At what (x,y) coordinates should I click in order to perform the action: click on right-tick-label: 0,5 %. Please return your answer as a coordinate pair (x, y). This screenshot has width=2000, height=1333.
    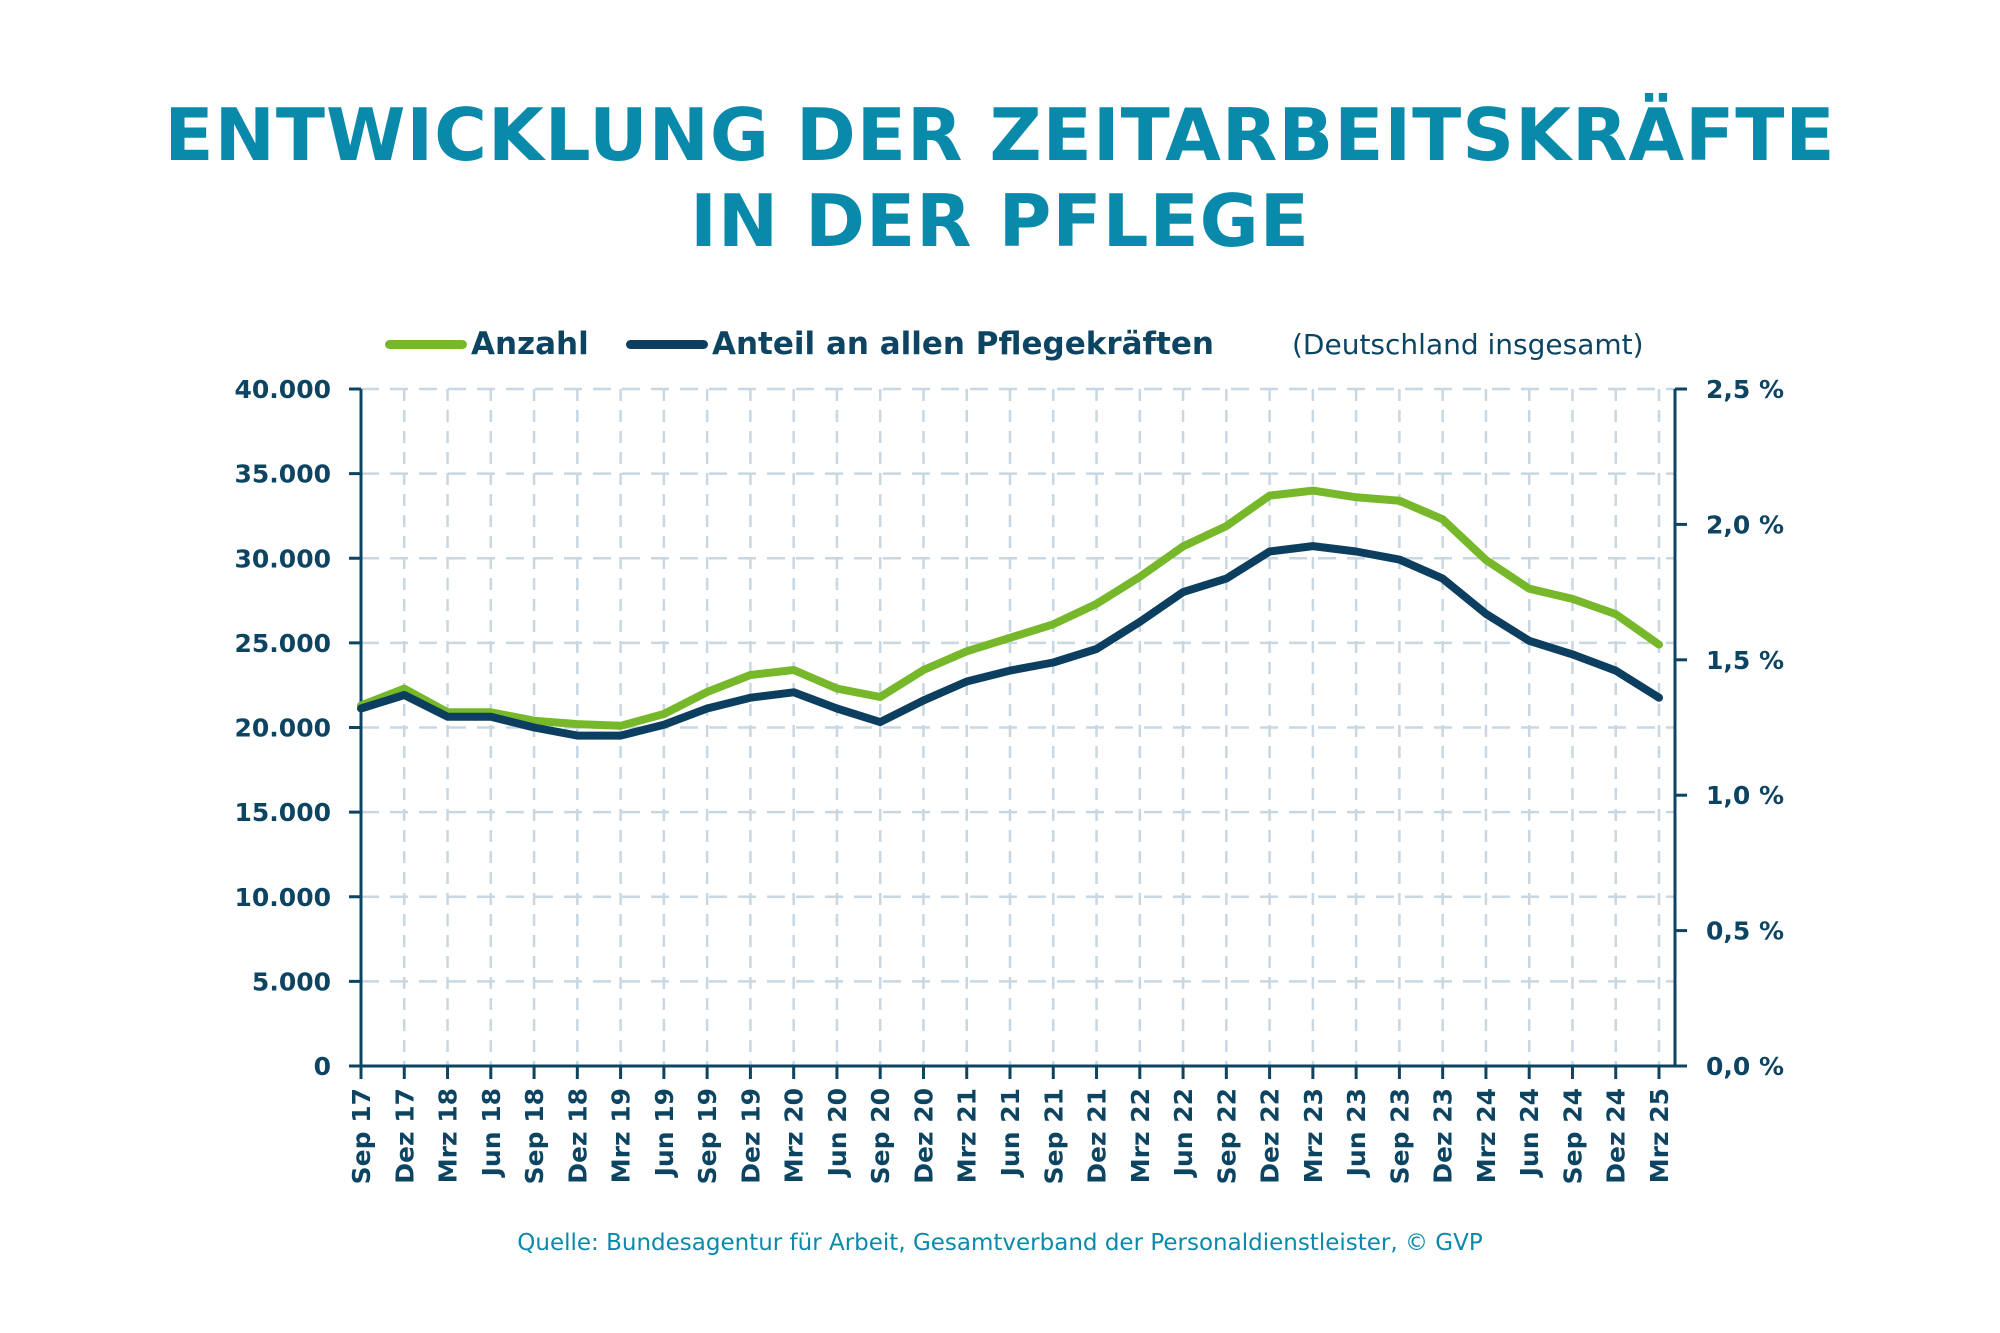
    Looking at the image, I should click on (1745, 931).